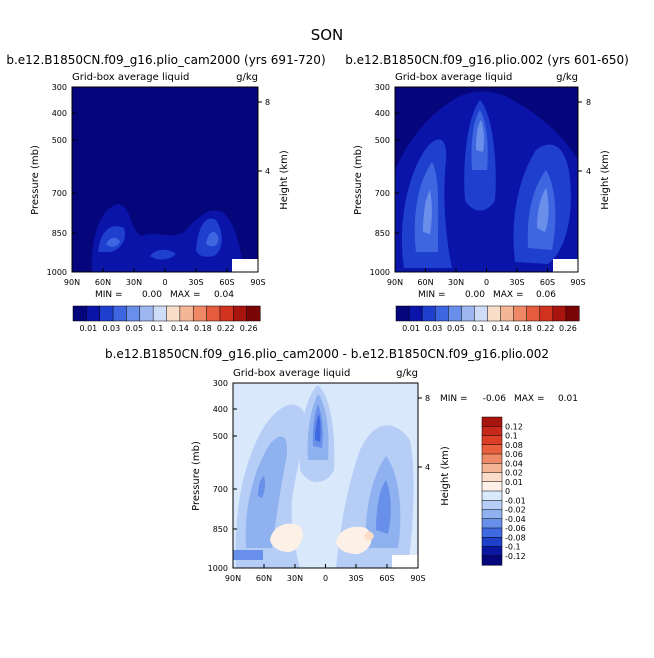  What do you see at coordinates (568, 399) in the screenshot?
I see `max-value: 0.01` at bounding box center [568, 399].